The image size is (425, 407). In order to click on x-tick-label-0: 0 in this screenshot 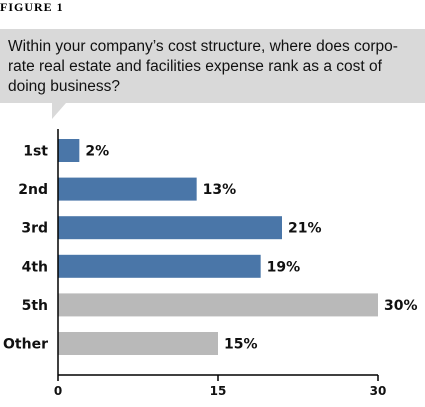, I will do `click(58, 391)`.